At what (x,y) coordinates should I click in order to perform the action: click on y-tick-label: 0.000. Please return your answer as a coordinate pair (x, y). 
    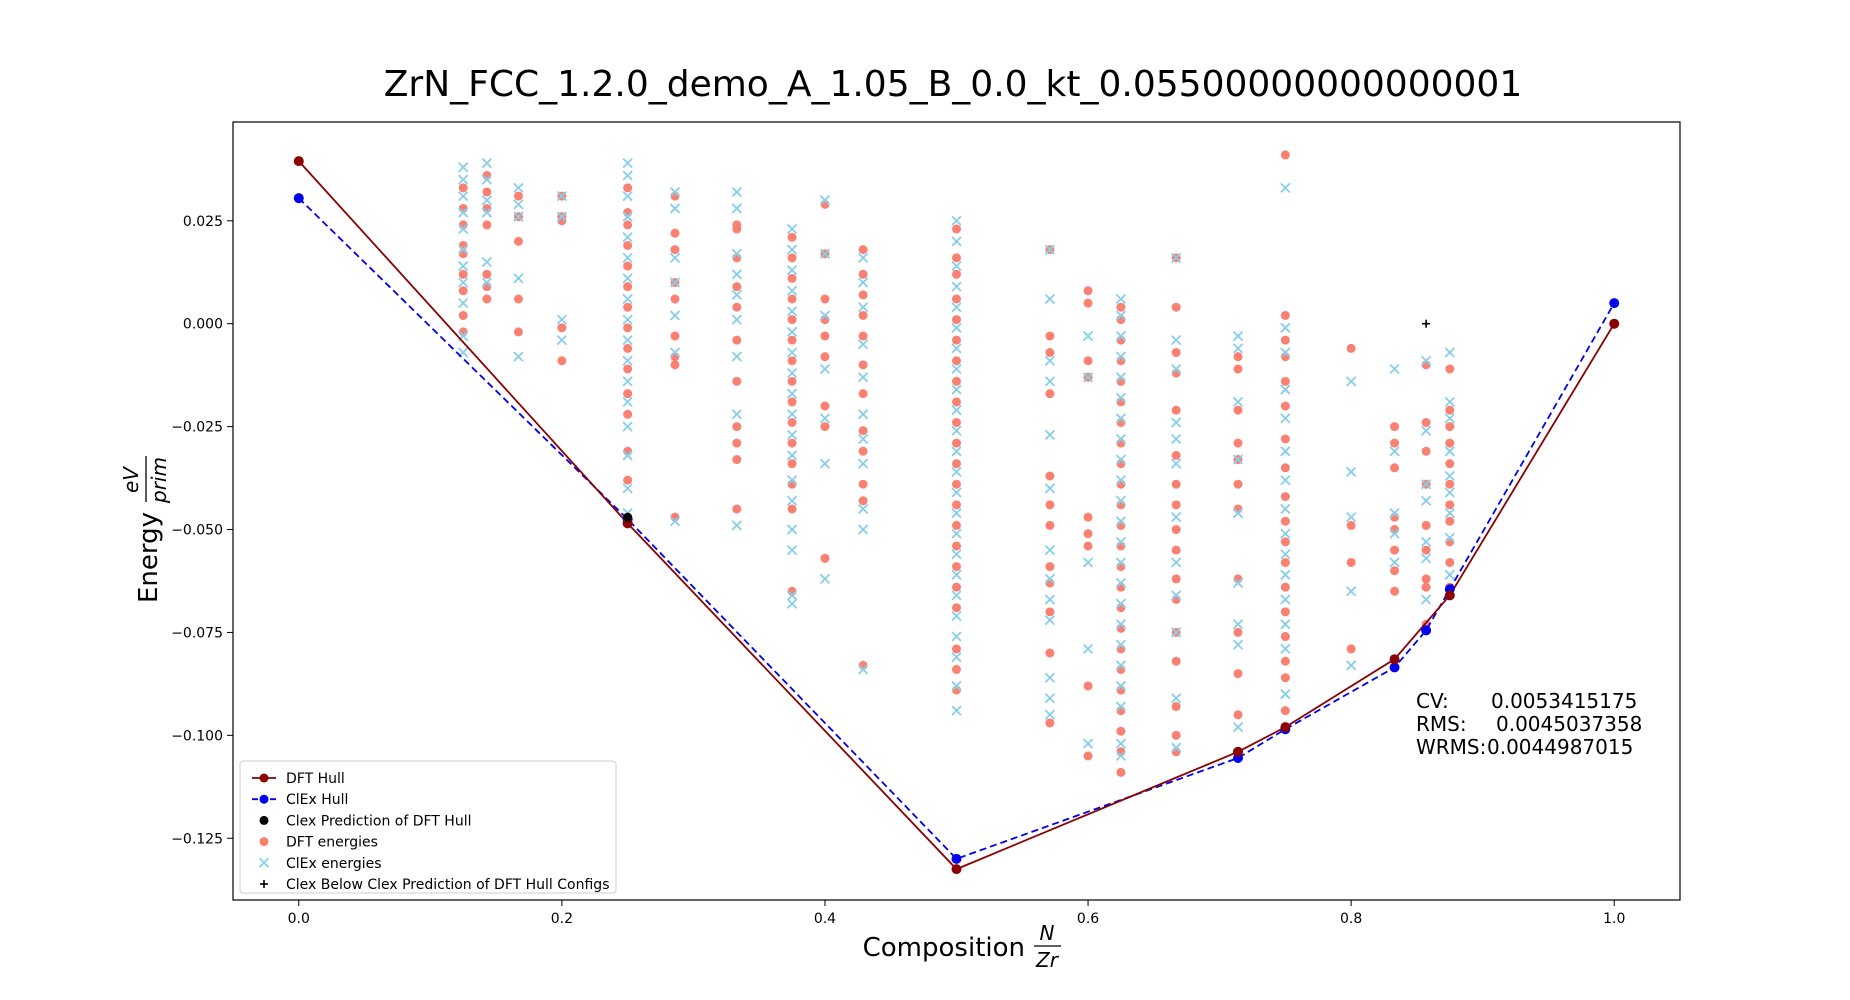
    Looking at the image, I should click on (203, 325).